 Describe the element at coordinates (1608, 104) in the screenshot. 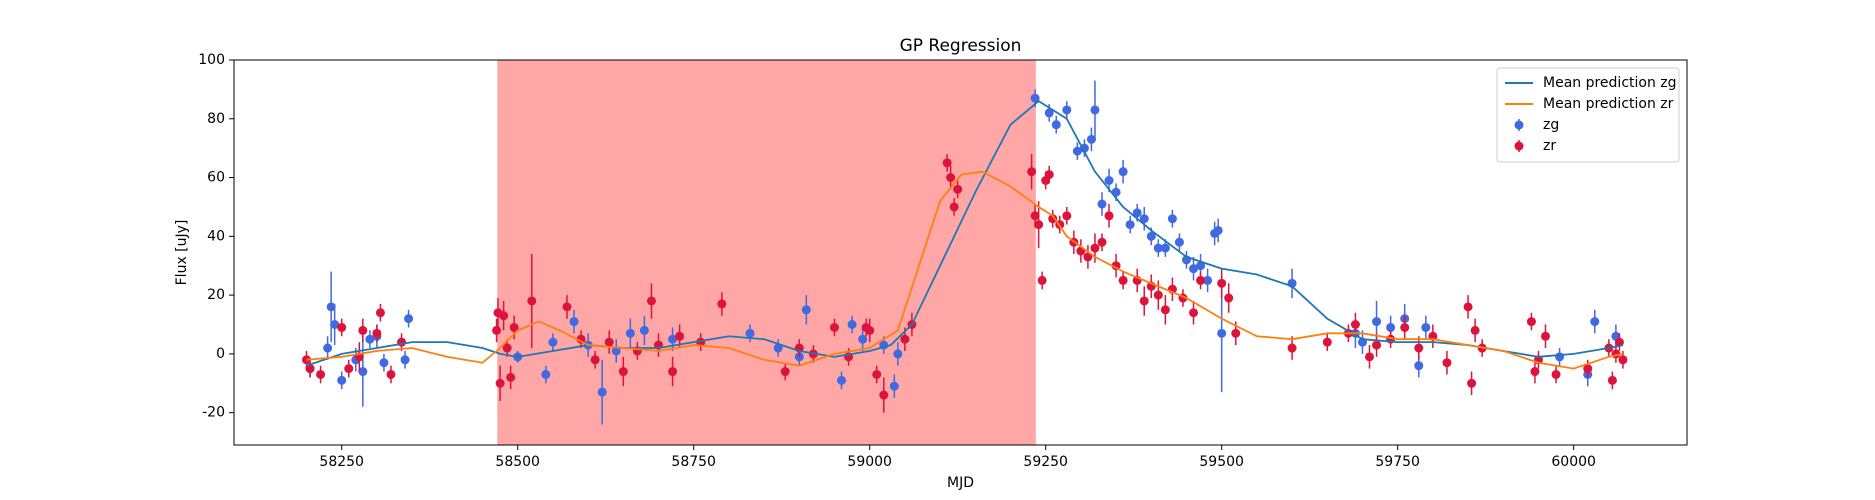

I see `legend-label: Mean prediction zr` at that location.